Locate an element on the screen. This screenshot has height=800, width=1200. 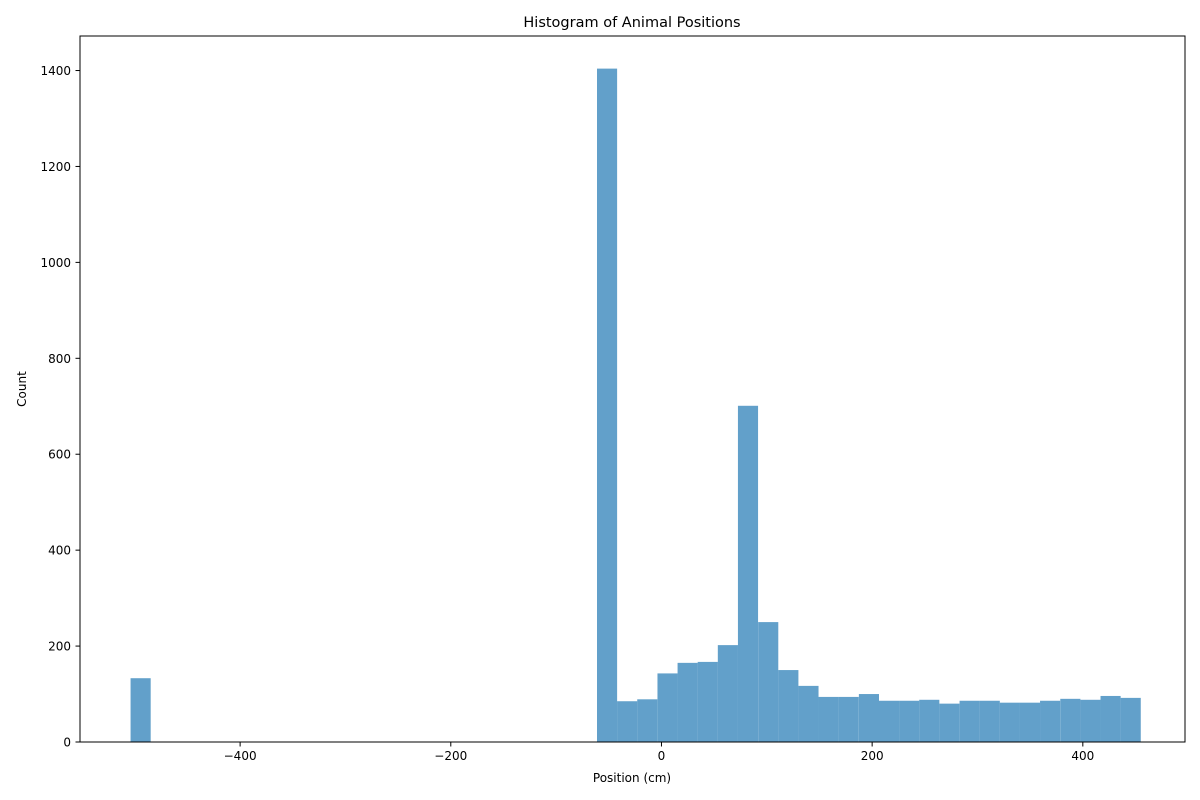
y-tick-label: 800 is located at coordinates (59, 359).